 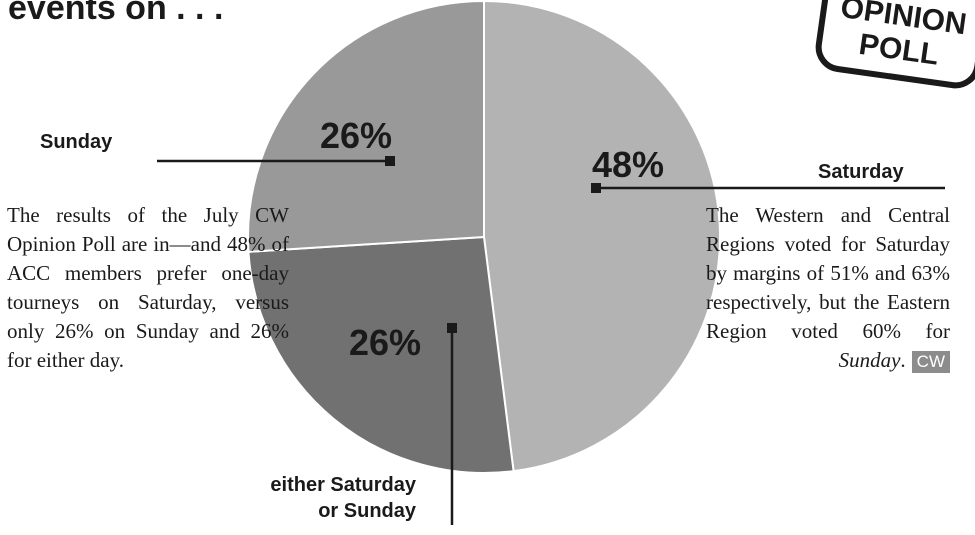 What do you see at coordinates (903, 360) in the screenshot?
I see `right-text-end: .` at bounding box center [903, 360].